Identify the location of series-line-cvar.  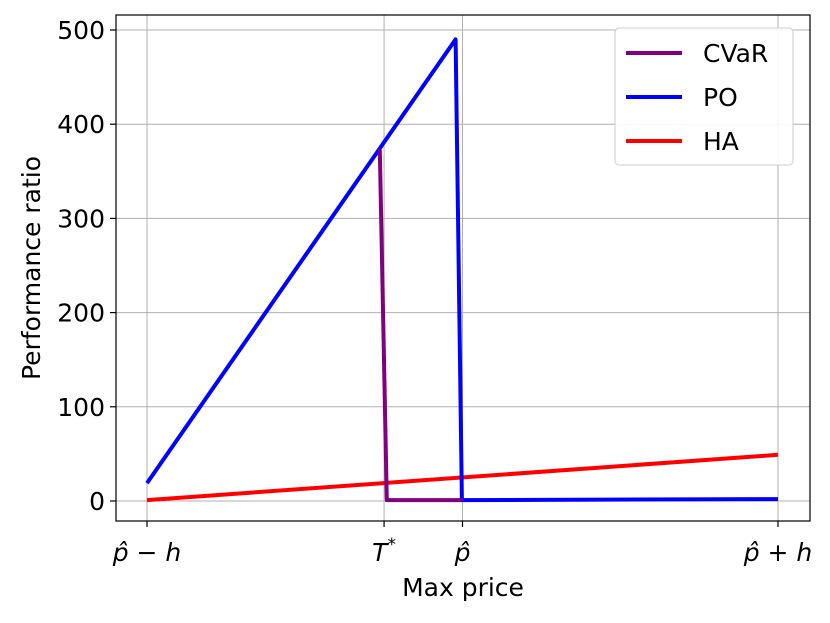
(420, 326).